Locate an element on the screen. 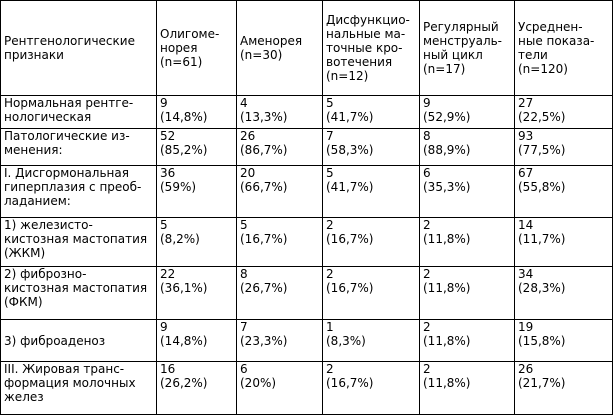 This screenshot has width=614, height=420. table-cell: 36 (59%) is located at coordinates (196, 191).